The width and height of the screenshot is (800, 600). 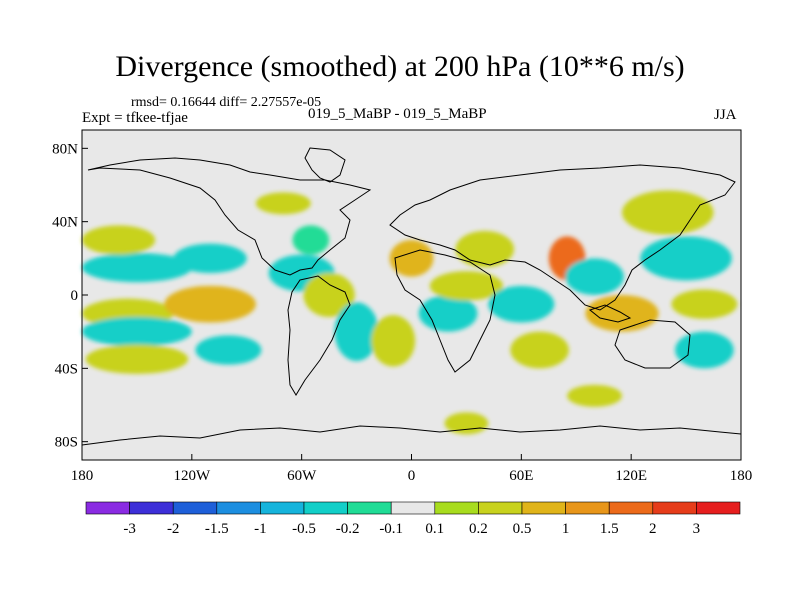 What do you see at coordinates (66, 369) in the screenshot?
I see `y-tick-label: 40S` at bounding box center [66, 369].